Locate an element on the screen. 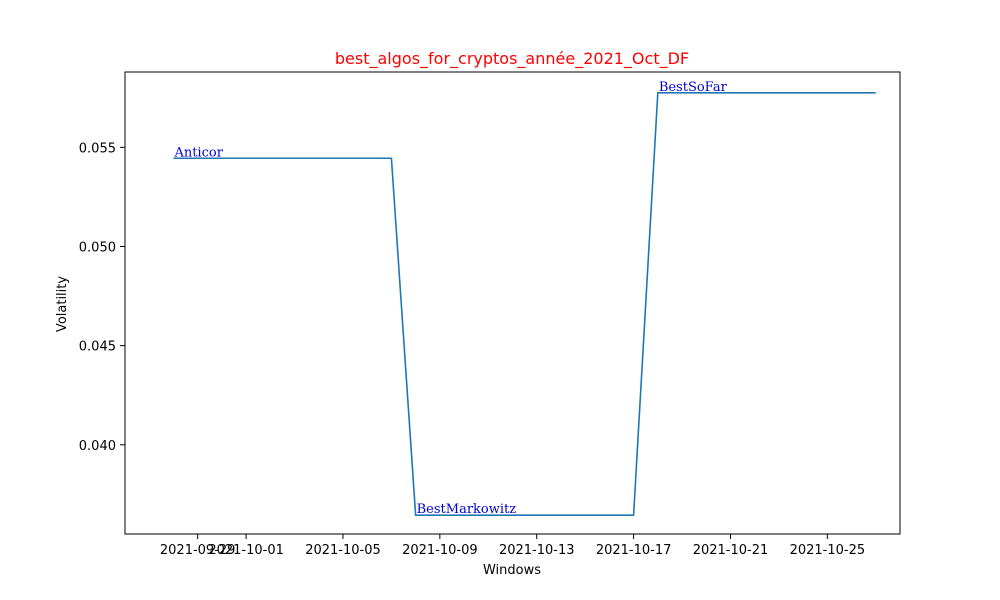 The height and width of the screenshot is (600, 1000). annotation-label: BestSoFar is located at coordinates (693, 87).